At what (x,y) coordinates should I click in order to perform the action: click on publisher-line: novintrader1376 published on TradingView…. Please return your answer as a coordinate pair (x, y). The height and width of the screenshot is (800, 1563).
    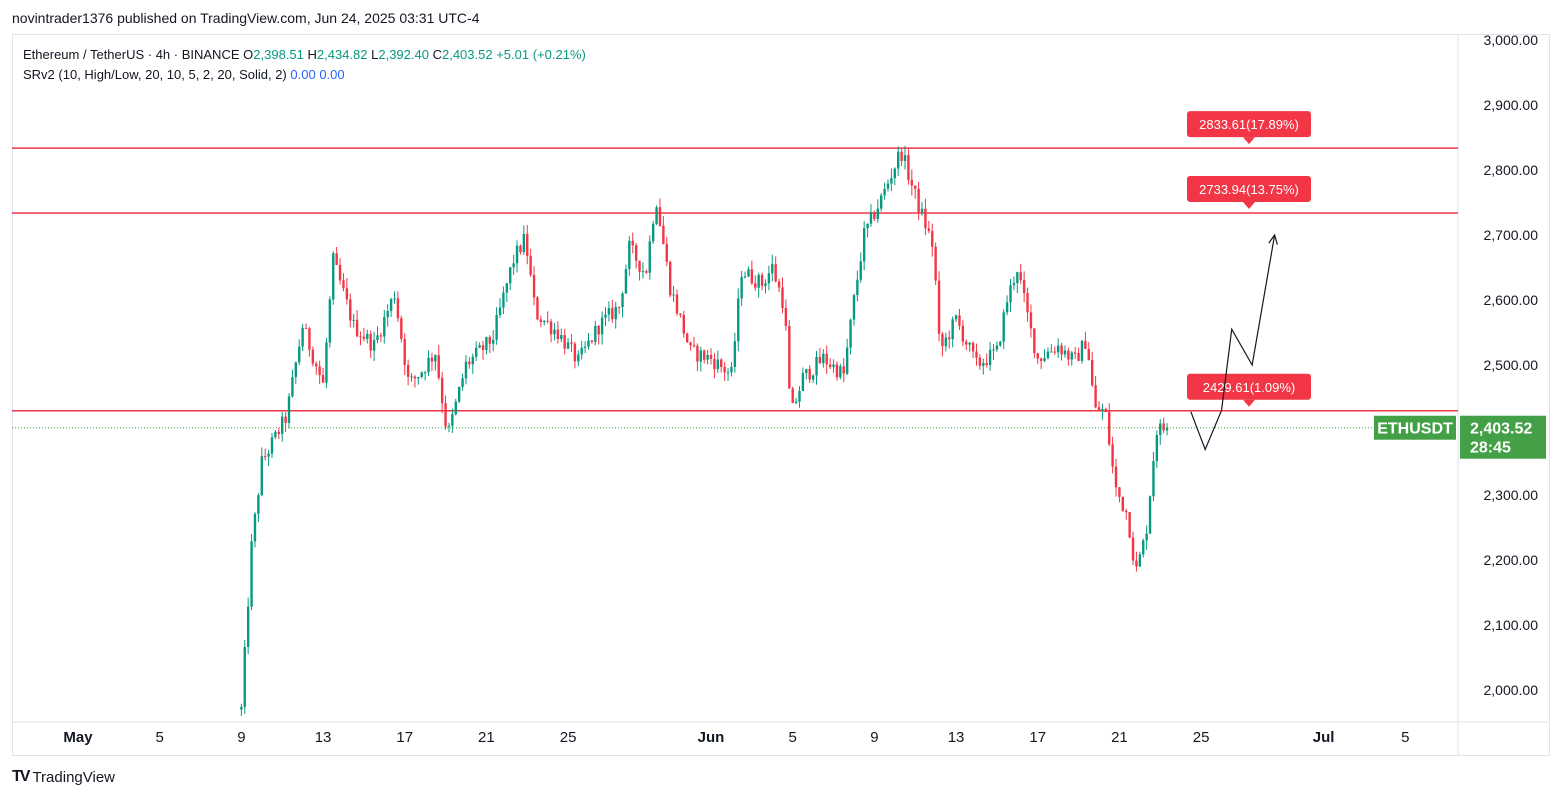
    Looking at the image, I should click on (246, 18).